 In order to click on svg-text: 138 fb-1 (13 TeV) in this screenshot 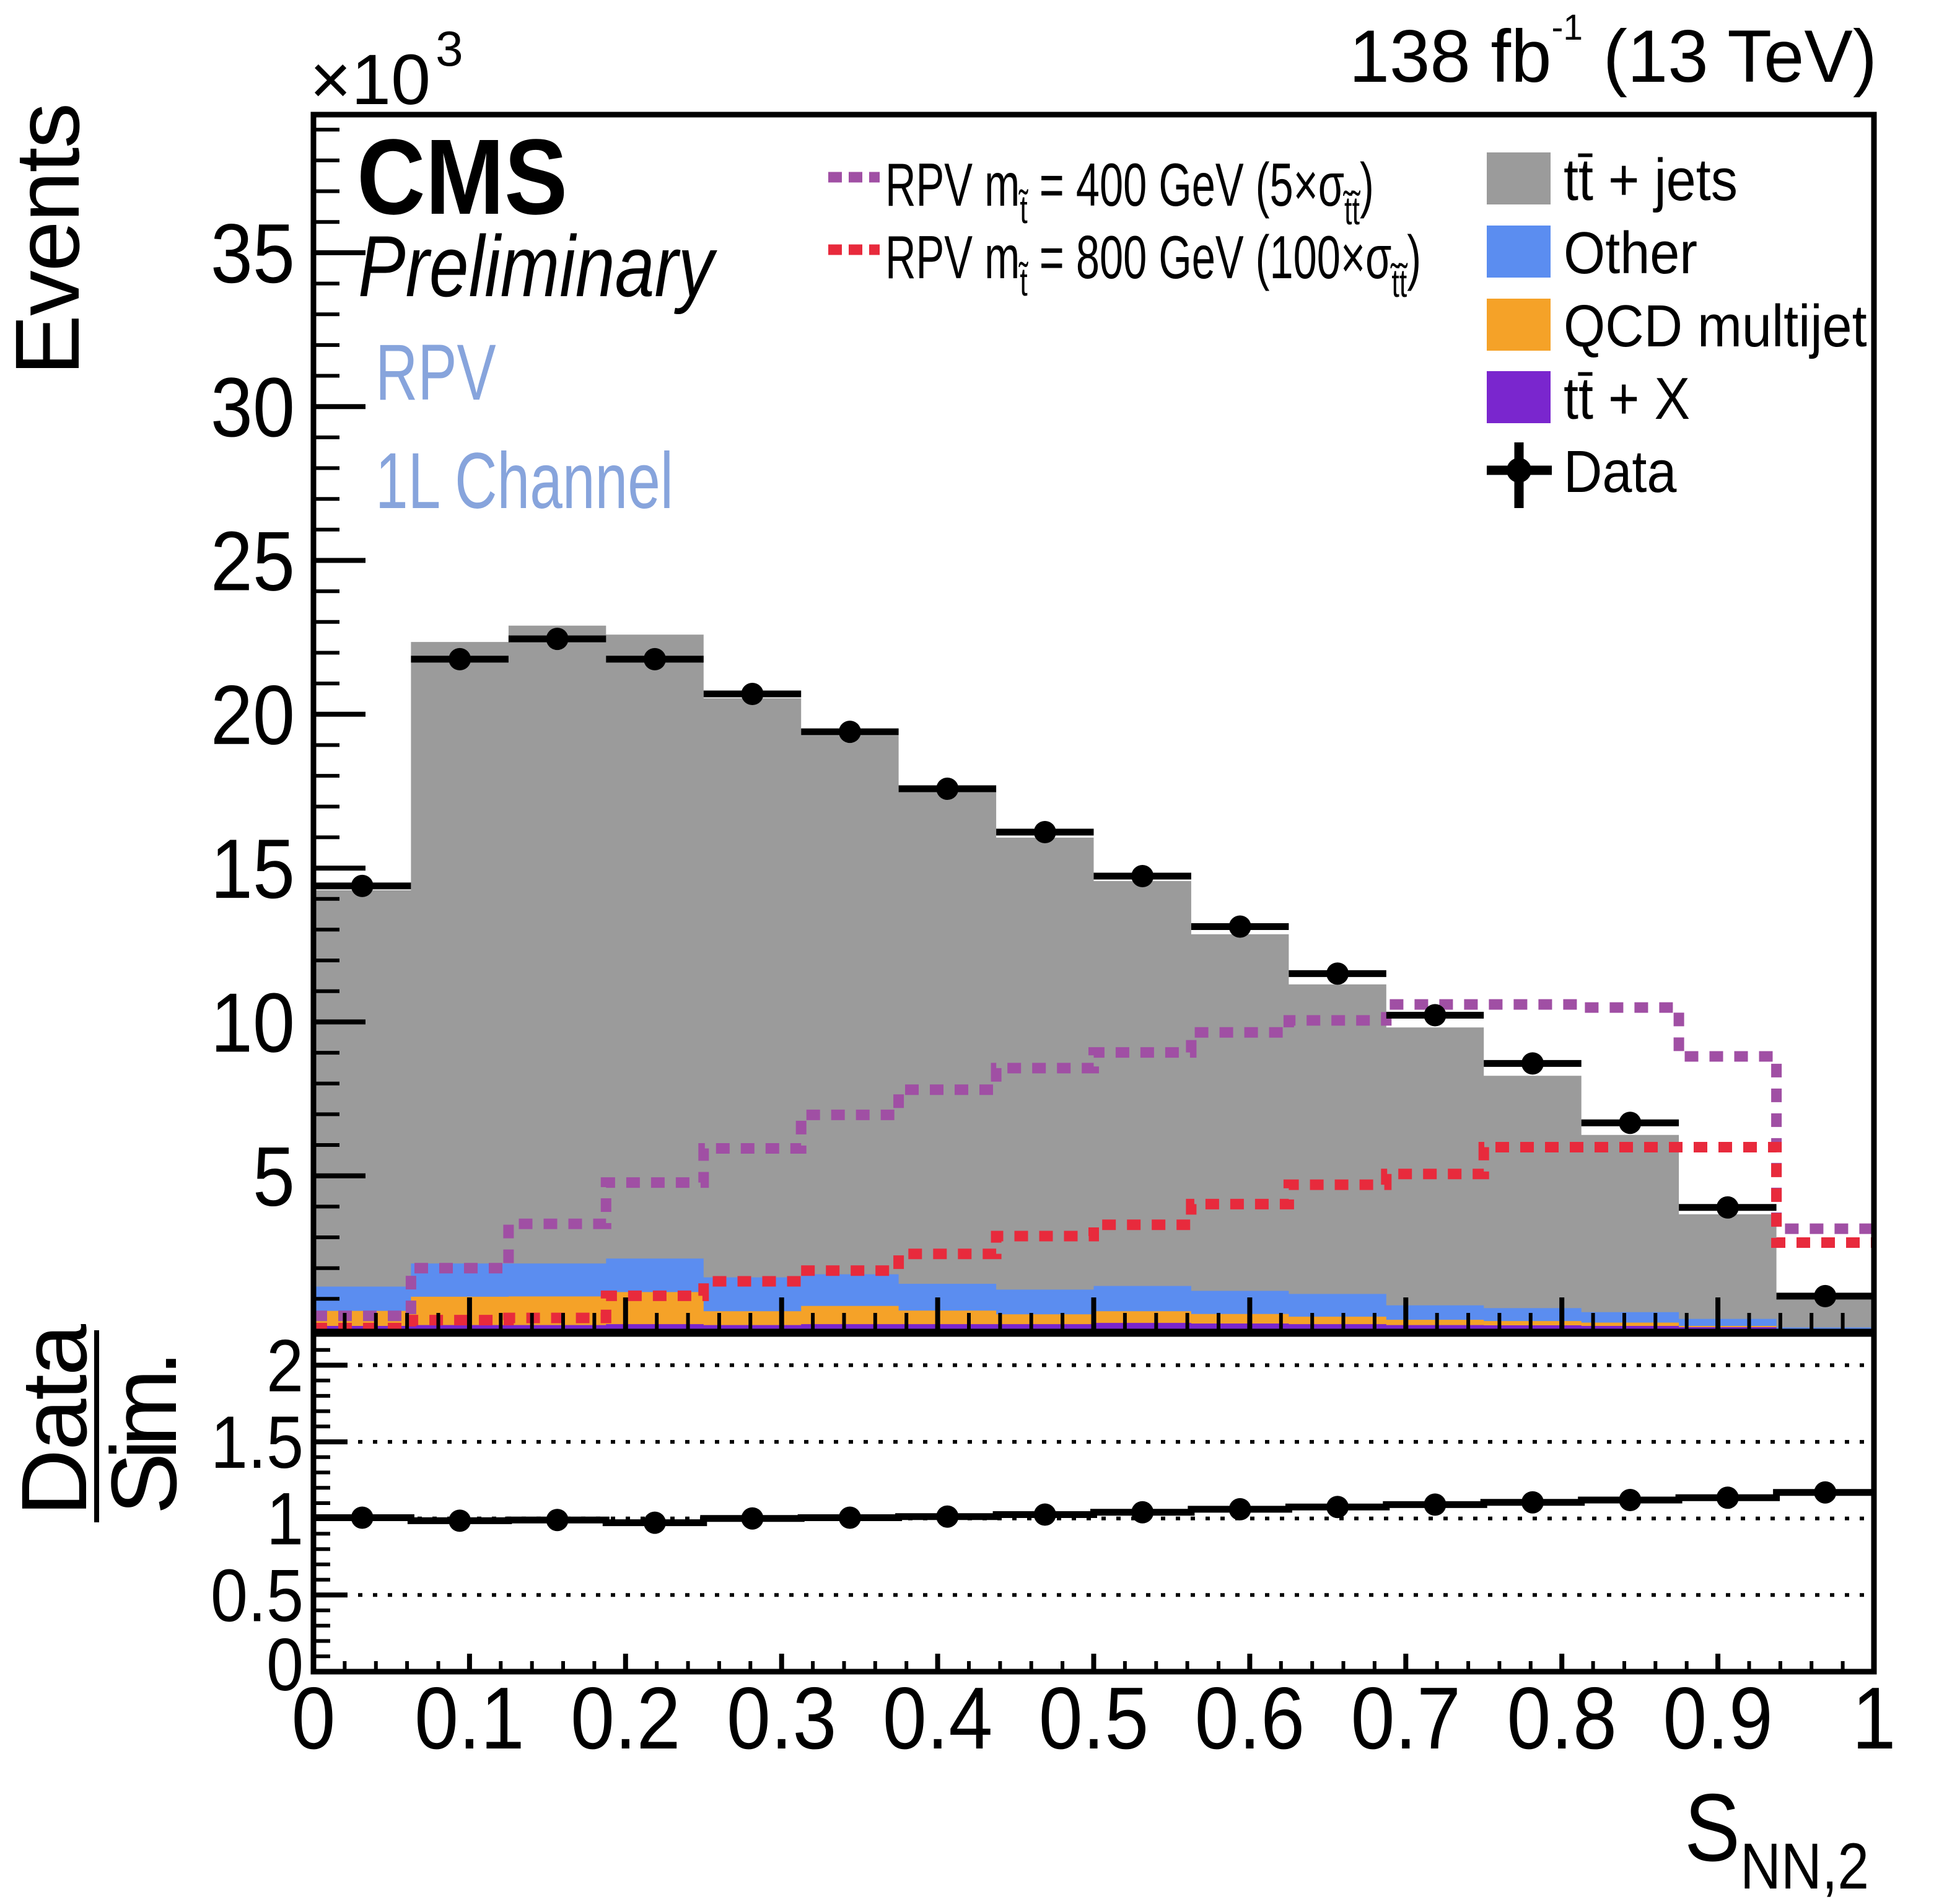, I will do `click(1613, 53)`.